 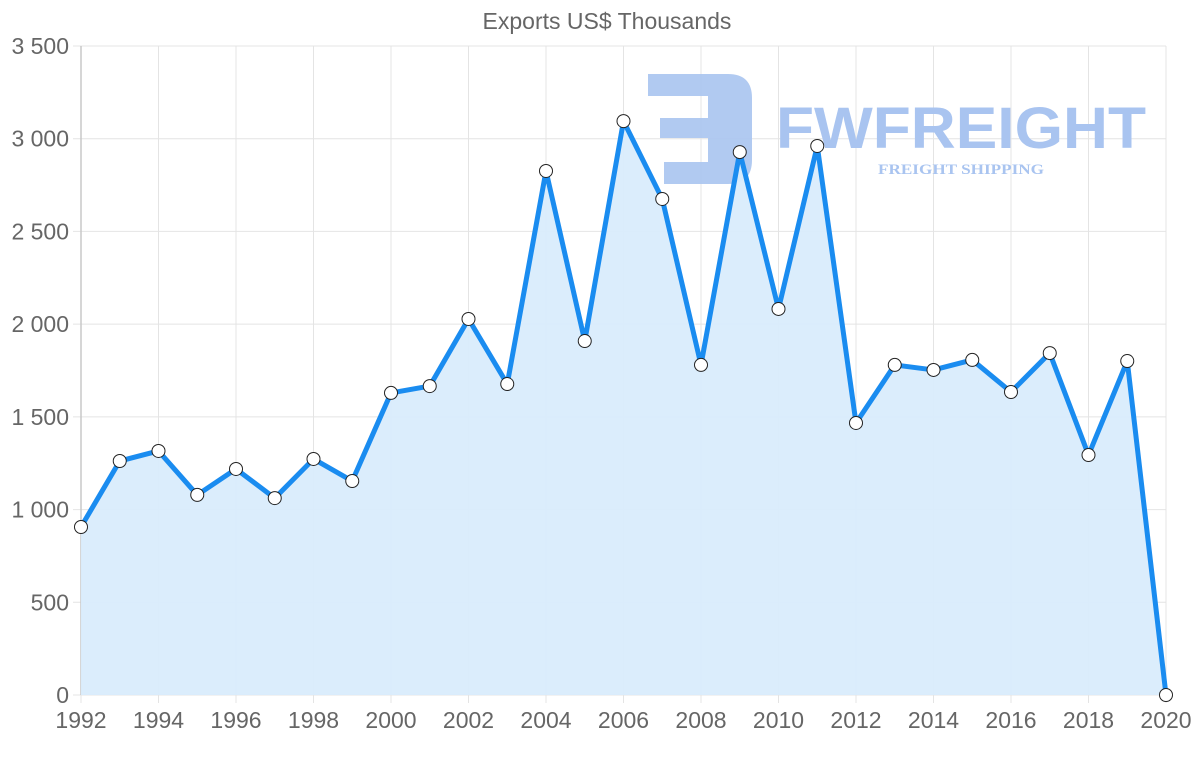 What do you see at coordinates (40, 417) in the screenshot?
I see `y-tick-label: 1 500` at bounding box center [40, 417].